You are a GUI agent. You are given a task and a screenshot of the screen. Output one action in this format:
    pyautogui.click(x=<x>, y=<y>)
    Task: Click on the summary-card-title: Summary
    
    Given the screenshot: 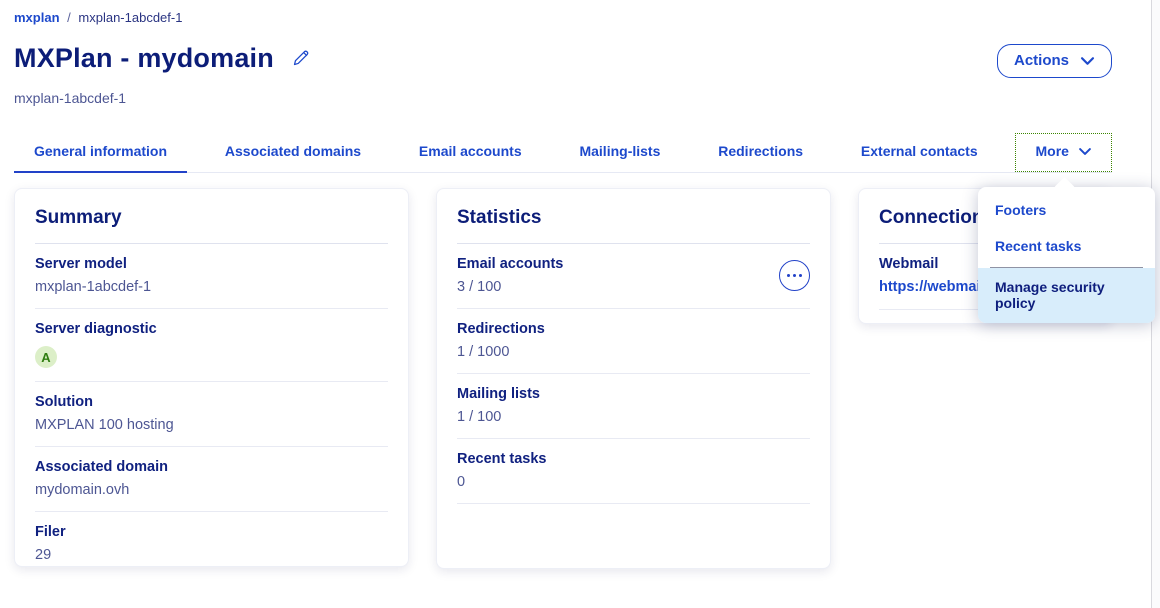 What is the action you would take?
    pyautogui.click(x=211, y=225)
    